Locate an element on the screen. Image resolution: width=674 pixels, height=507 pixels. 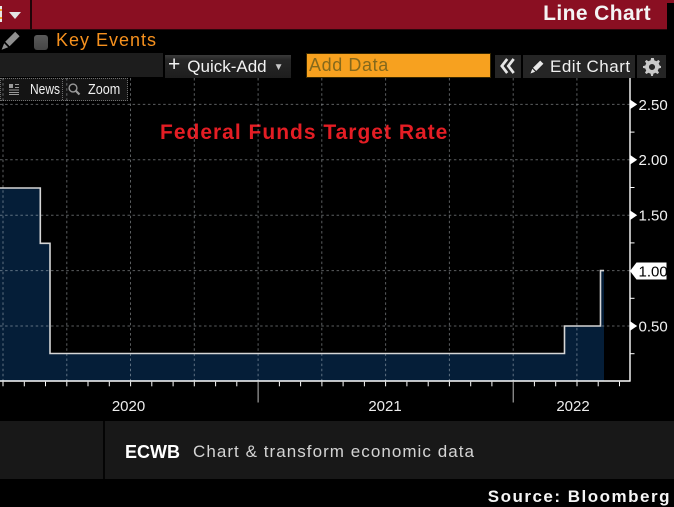
svg-text: 2.00 is located at coordinates (653, 160).